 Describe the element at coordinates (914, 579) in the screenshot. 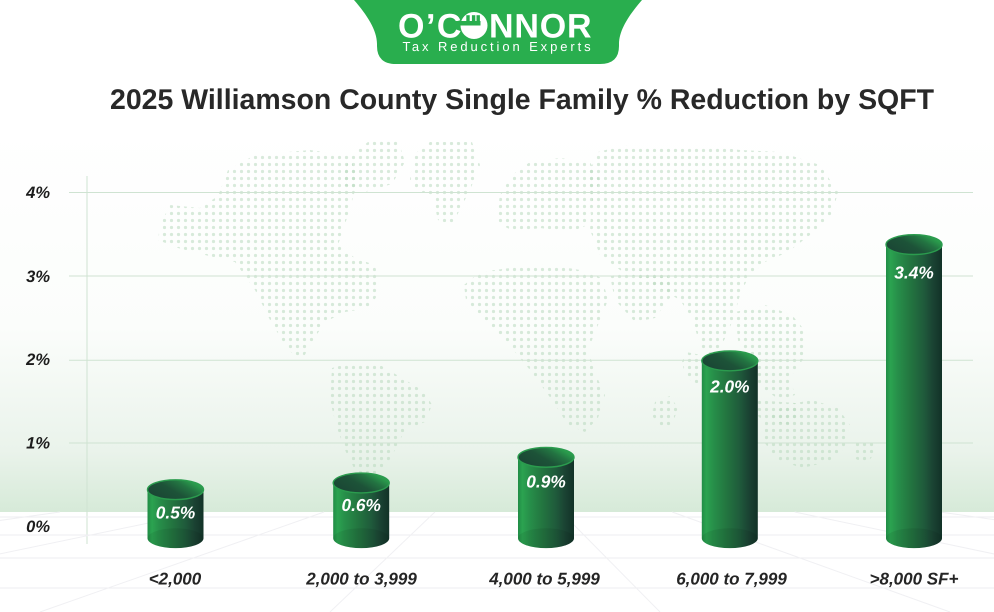

I see `svg-text: >8,000 SF+` at that location.